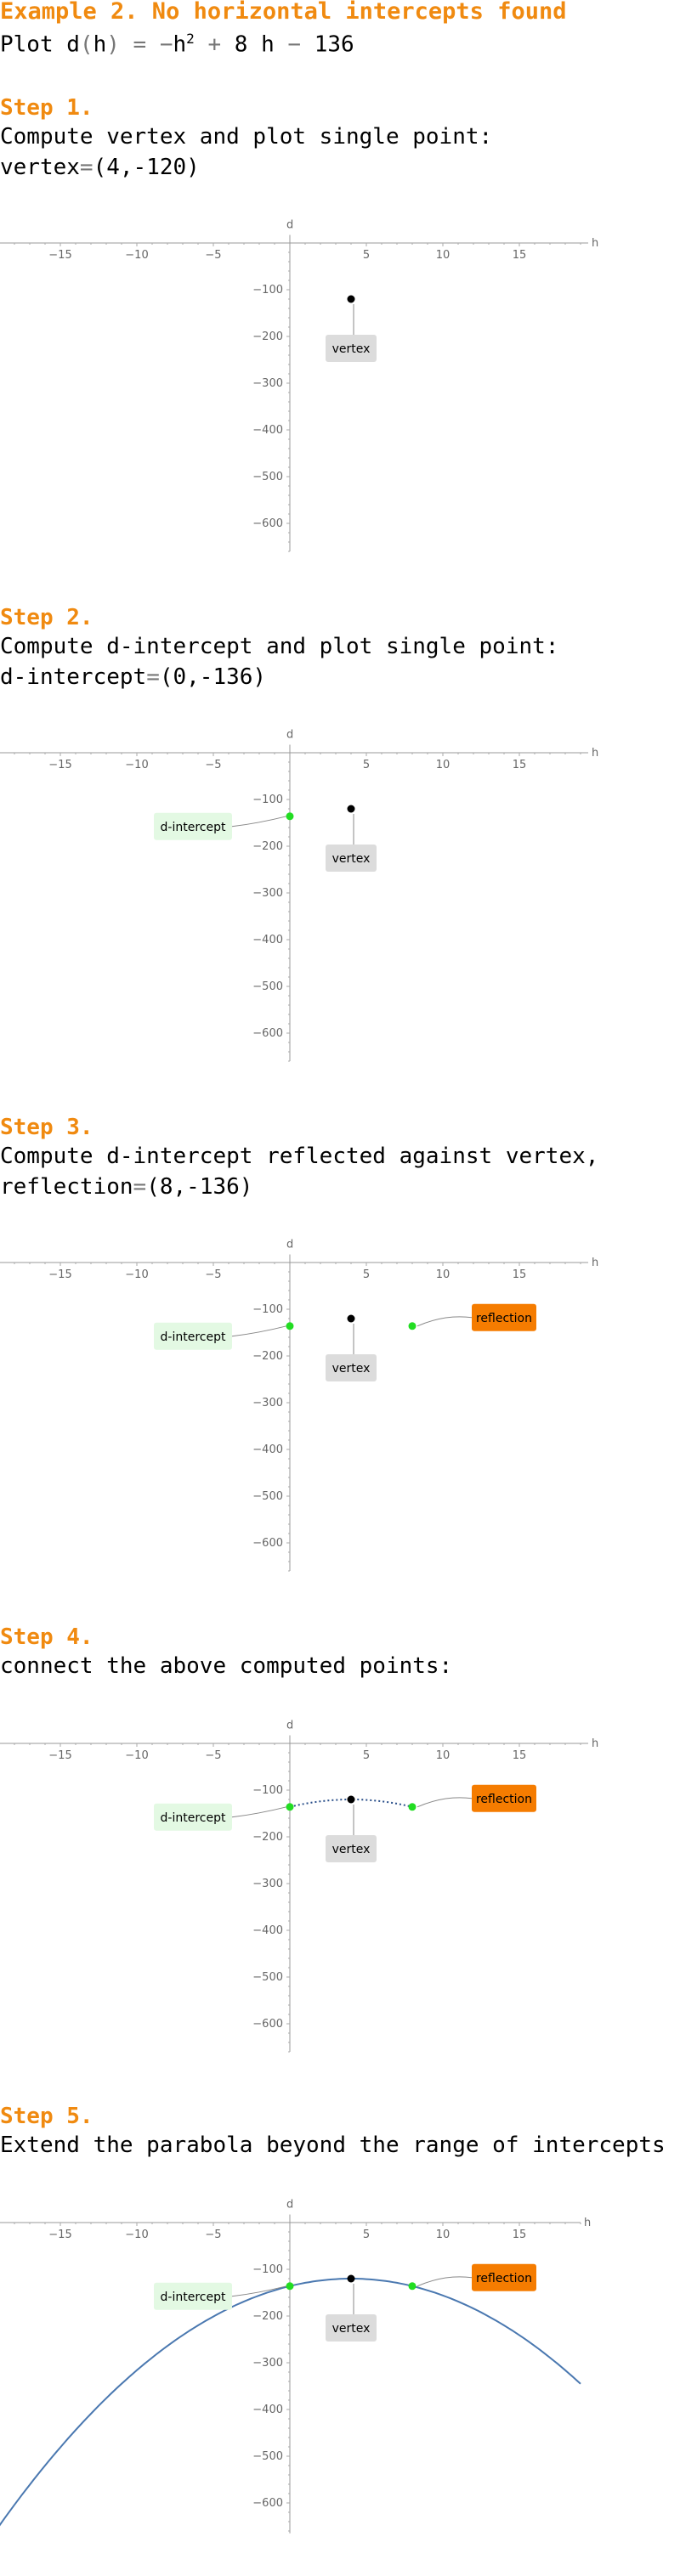  Describe the element at coordinates (113, 45) in the screenshot. I see `paren-close: )` at that location.